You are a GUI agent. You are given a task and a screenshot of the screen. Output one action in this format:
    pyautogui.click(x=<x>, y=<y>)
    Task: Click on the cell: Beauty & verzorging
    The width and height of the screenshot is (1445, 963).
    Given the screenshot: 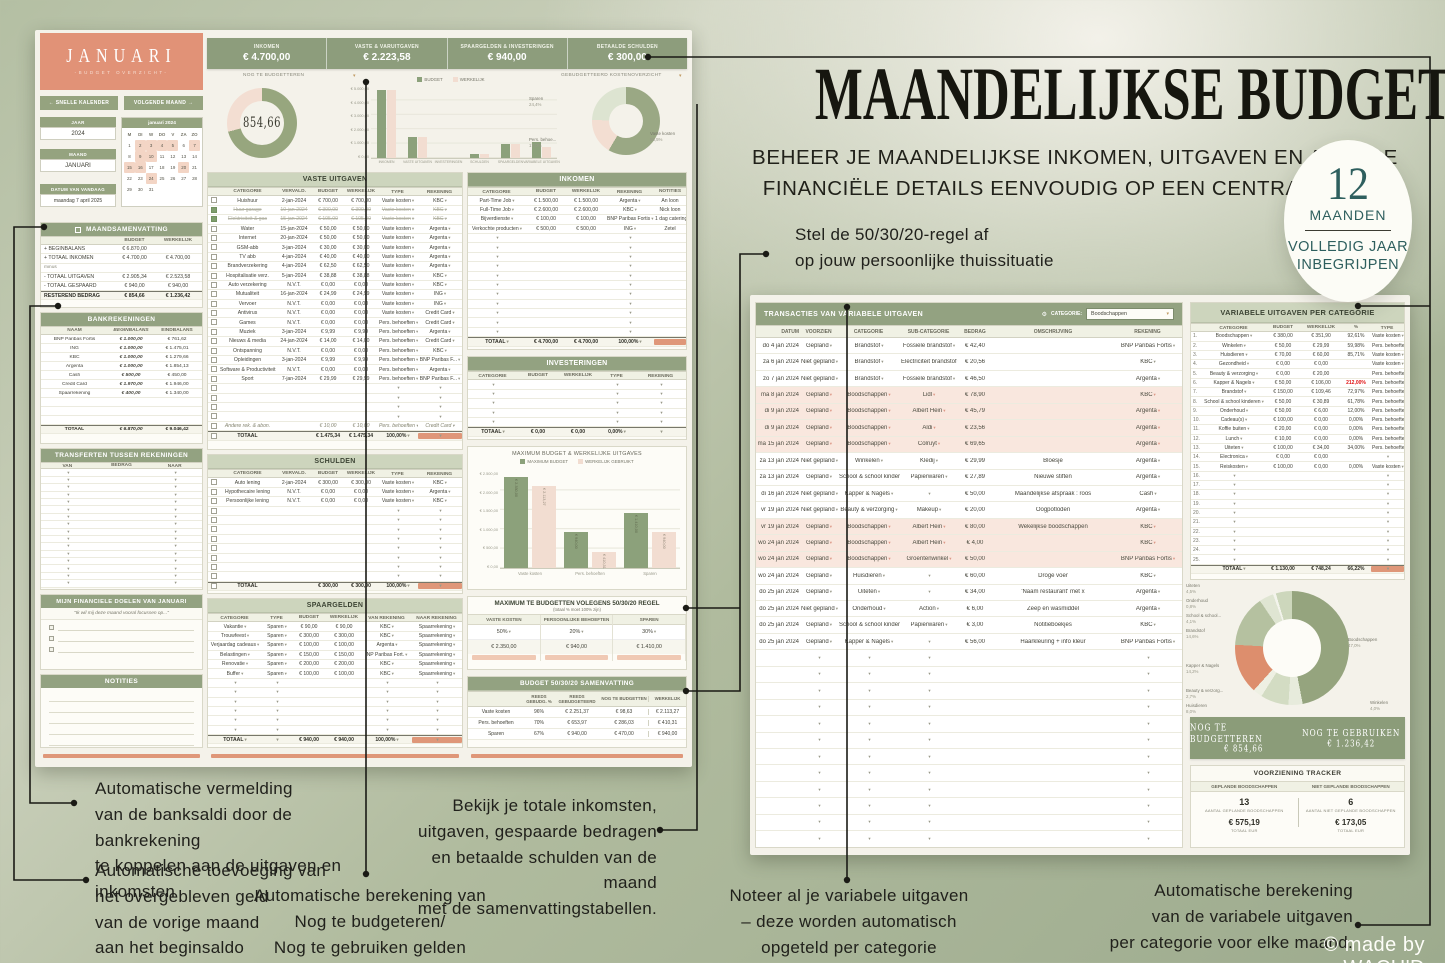 What is the action you would take?
    pyautogui.click(x=869, y=510)
    